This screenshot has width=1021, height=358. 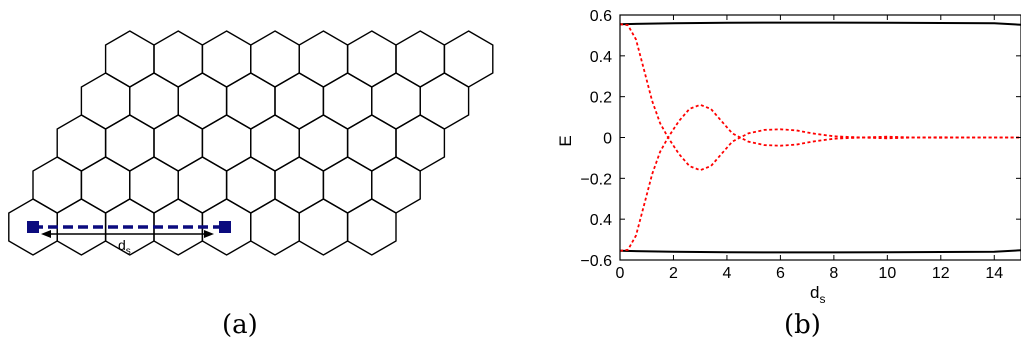 What do you see at coordinates (607, 139) in the screenshot?
I see `y-tick-label: 0` at bounding box center [607, 139].